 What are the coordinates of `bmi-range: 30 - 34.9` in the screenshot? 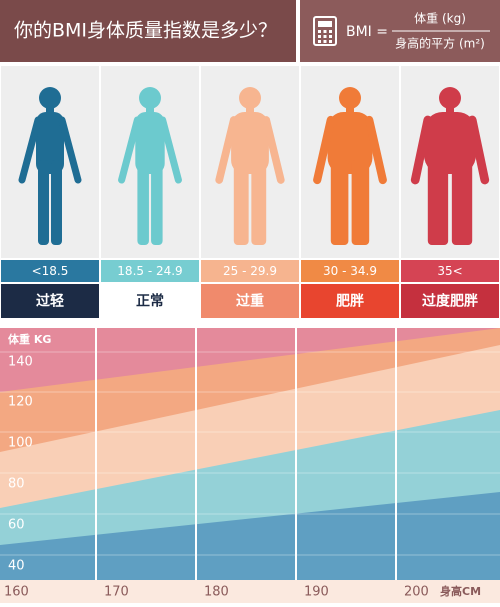 It's located at (350, 271).